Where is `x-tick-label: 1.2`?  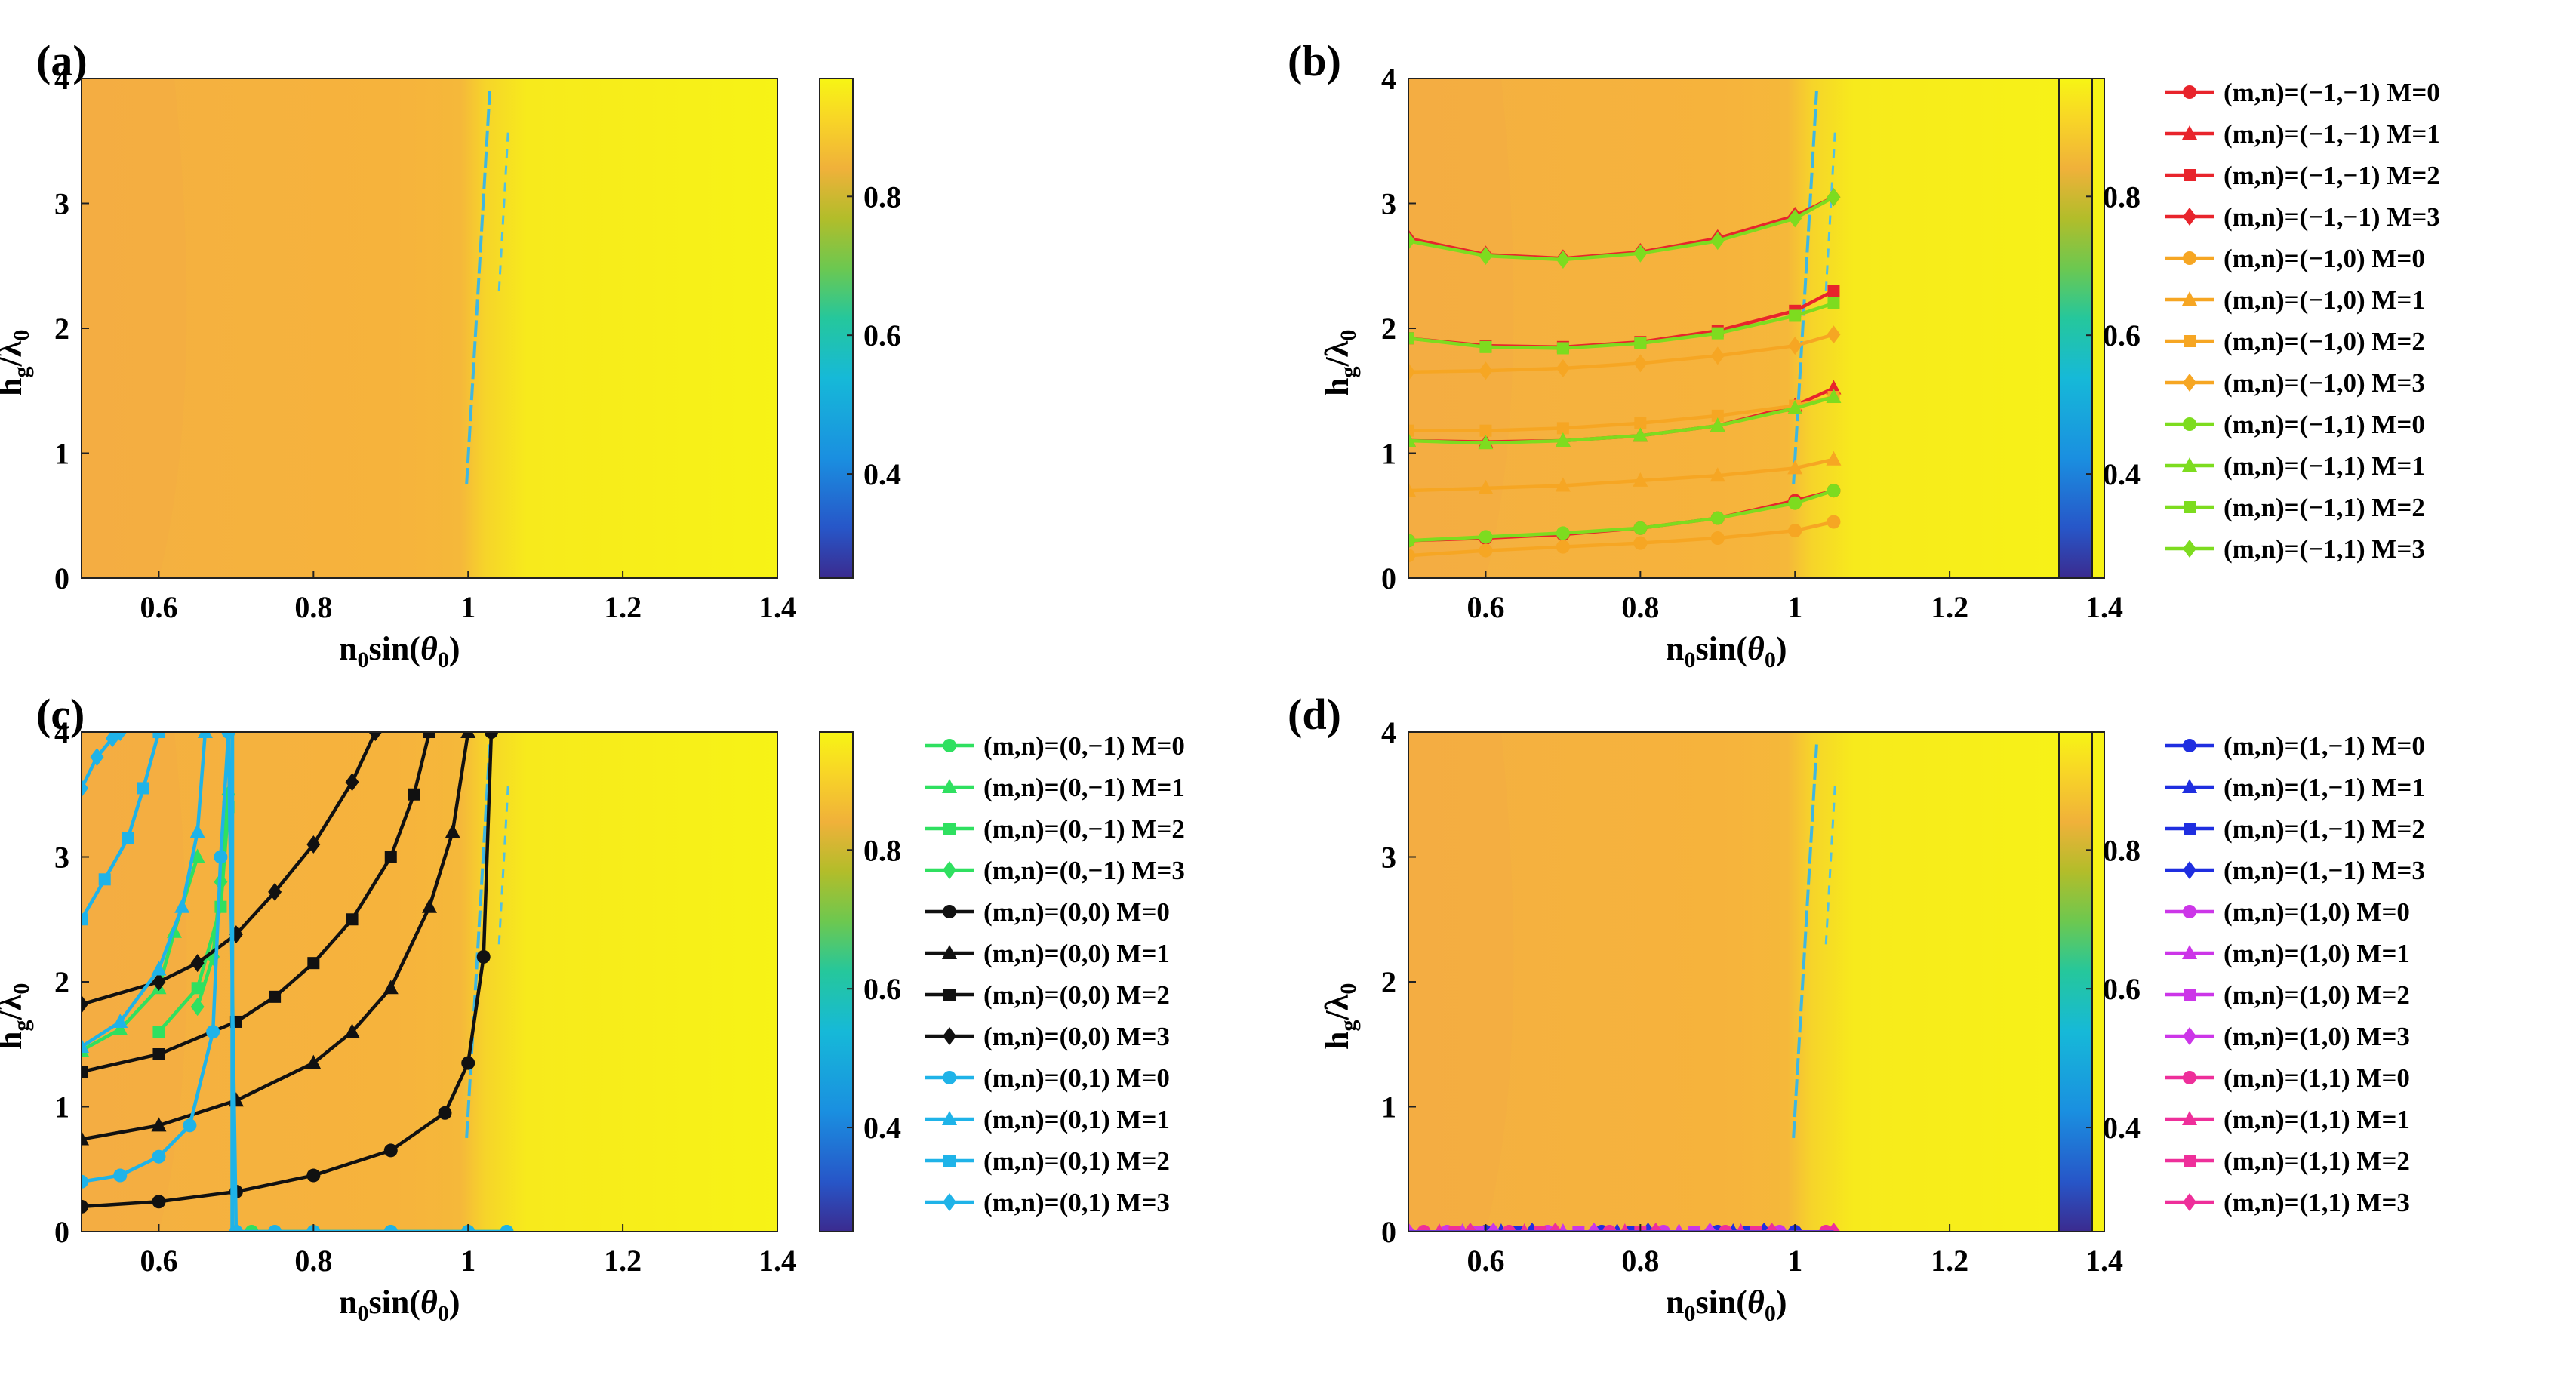 x-tick-label: 1.2 is located at coordinates (1949, 1261).